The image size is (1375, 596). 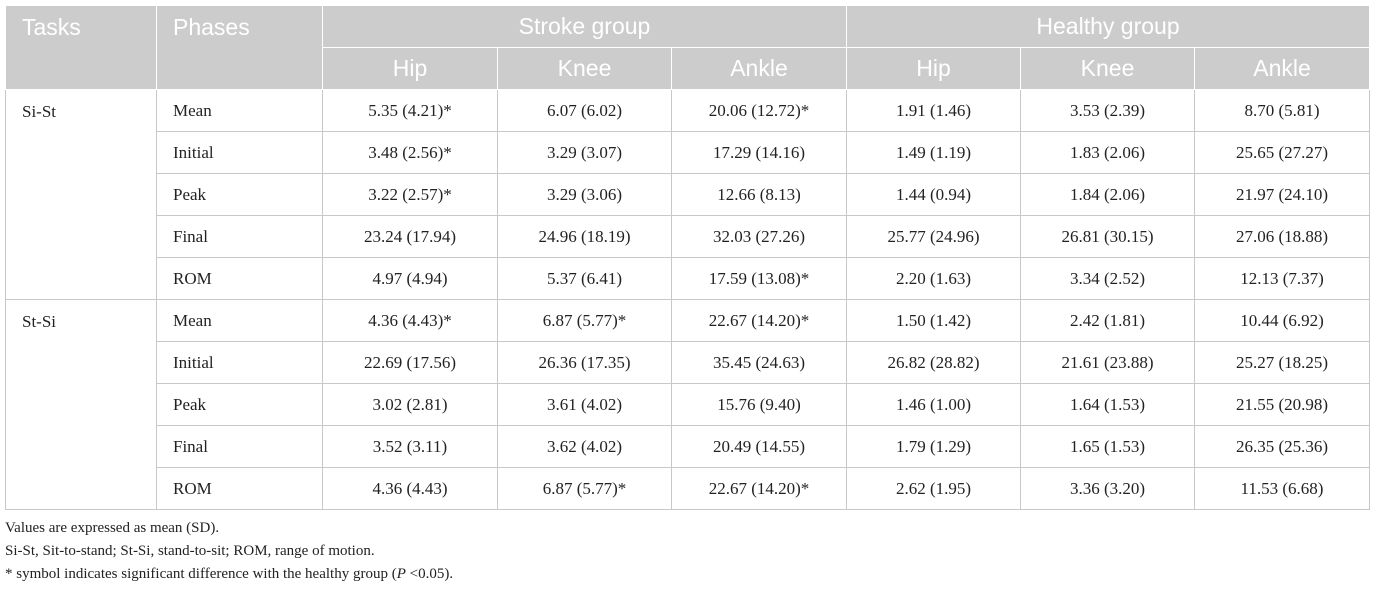 I want to click on value-cell: 15.76 (9.40), so click(x=759, y=404).